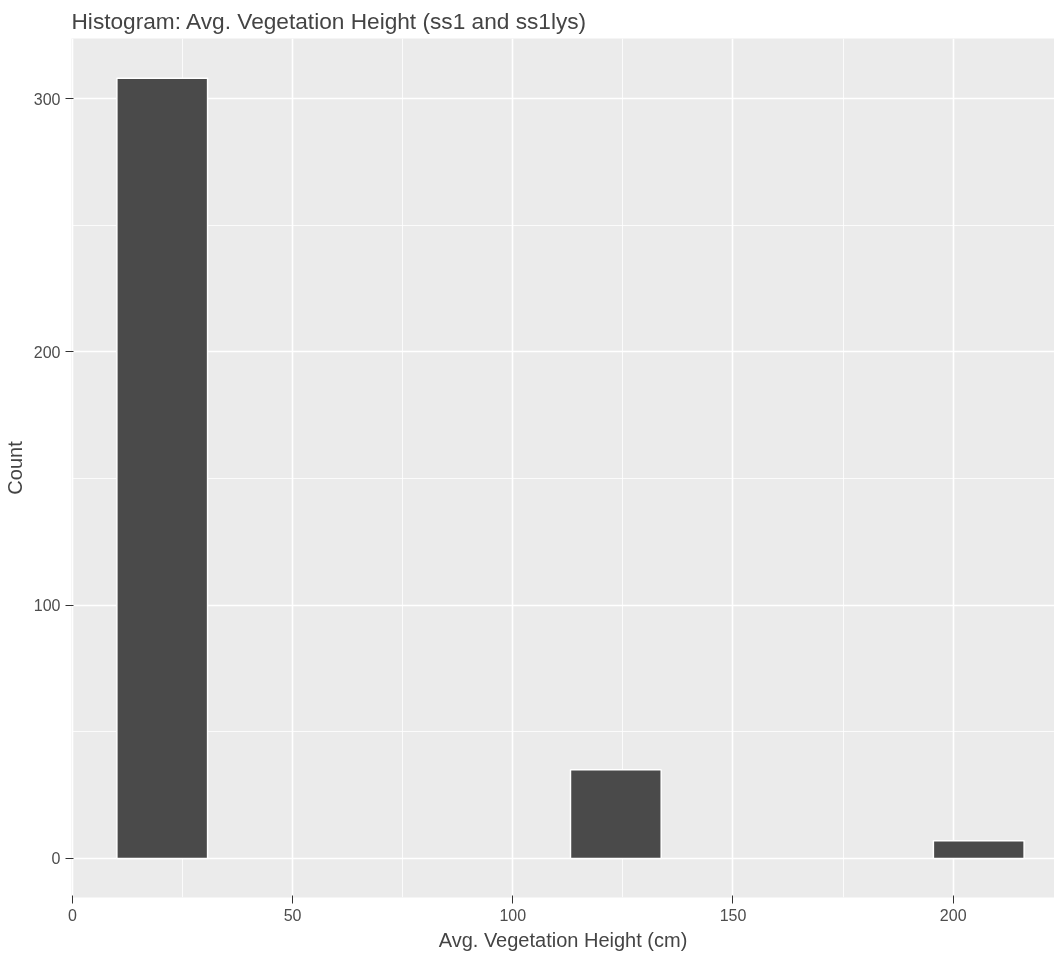  What do you see at coordinates (563, 939) in the screenshot?
I see `x-axis-title: Avg. Vegetation Height (cm)` at bounding box center [563, 939].